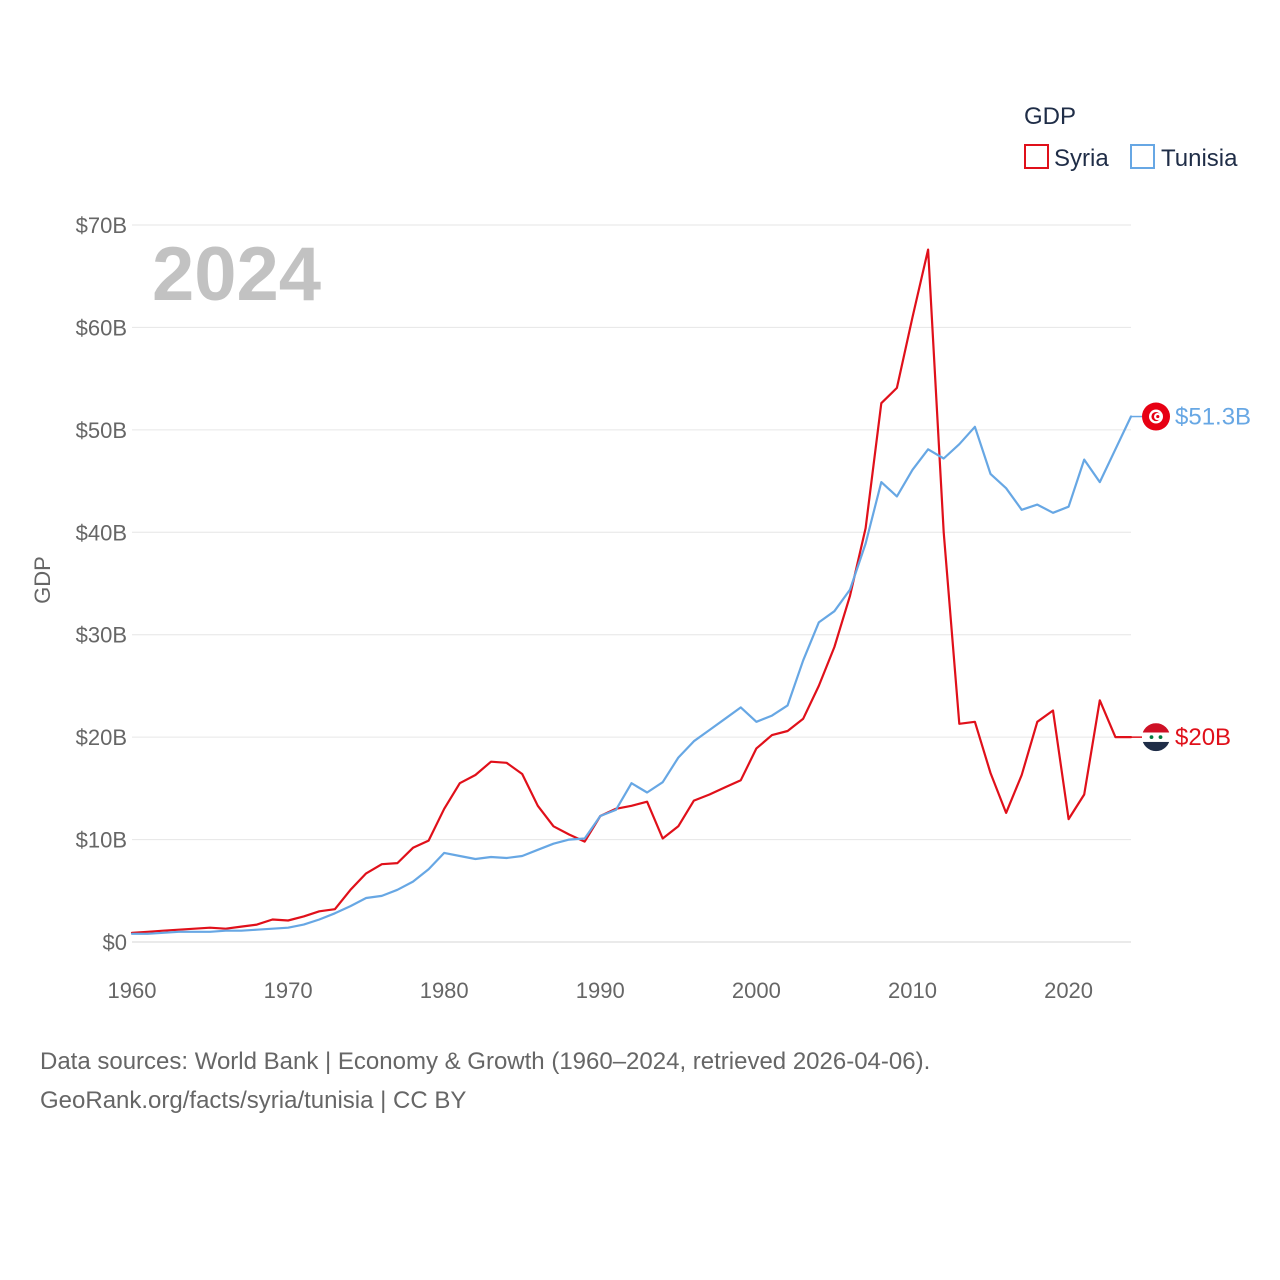  I want to click on legend-swatch-syria, so click(1036, 156).